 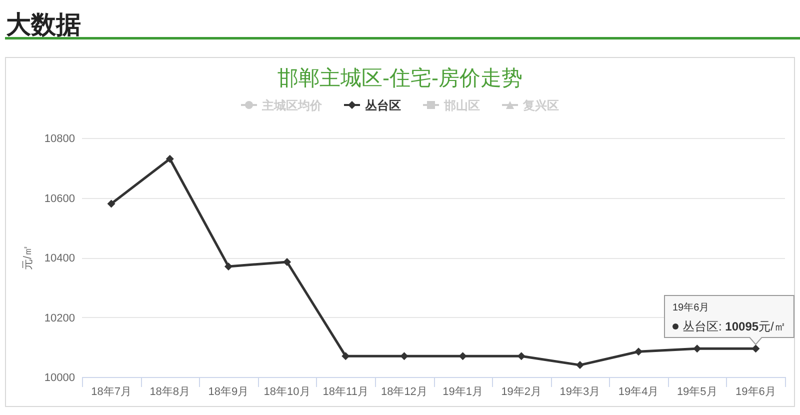 I want to click on y-tick-label: 10000, so click(x=59, y=378).